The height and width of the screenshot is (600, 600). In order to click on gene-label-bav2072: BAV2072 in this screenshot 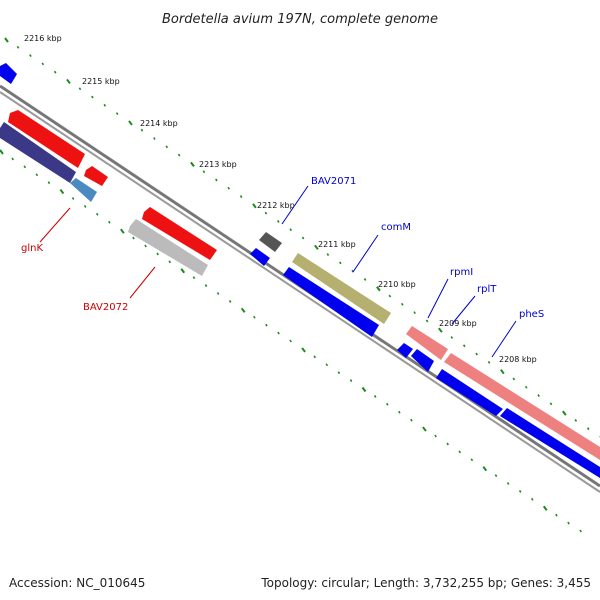, I will do `click(105, 307)`.